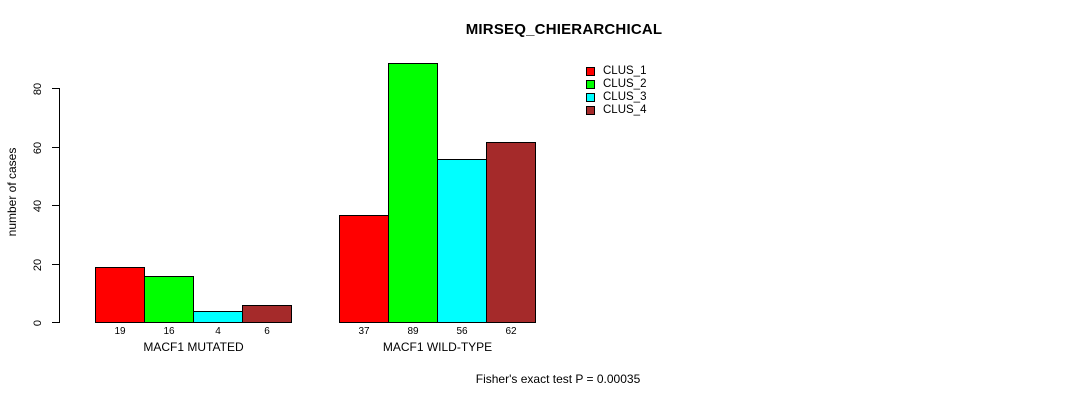 This screenshot has width=1090, height=400. Describe the element at coordinates (120, 295) in the screenshot. I see `bar-clus_1-group1` at that location.